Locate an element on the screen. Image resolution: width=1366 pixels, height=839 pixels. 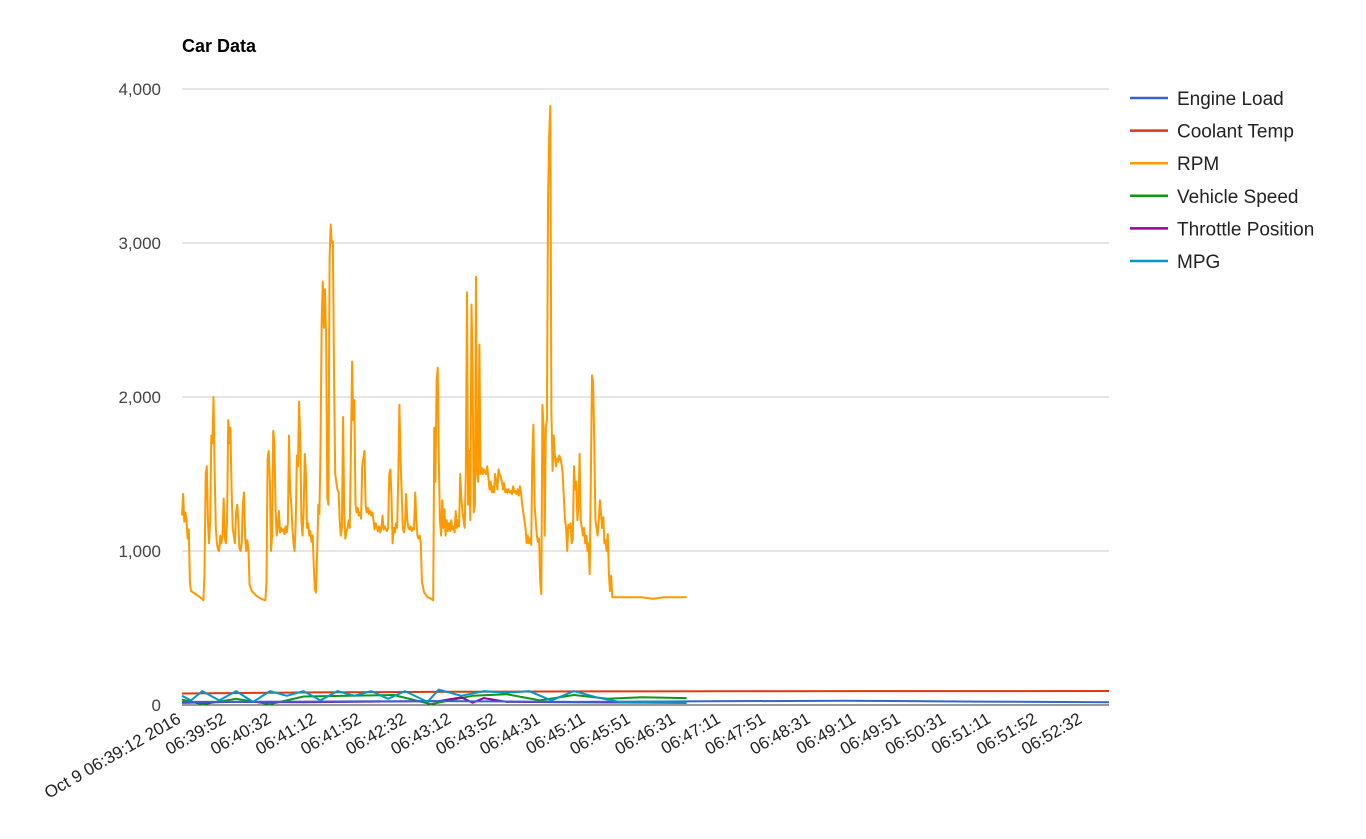
chart-title: Car Data is located at coordinates (219, 46).